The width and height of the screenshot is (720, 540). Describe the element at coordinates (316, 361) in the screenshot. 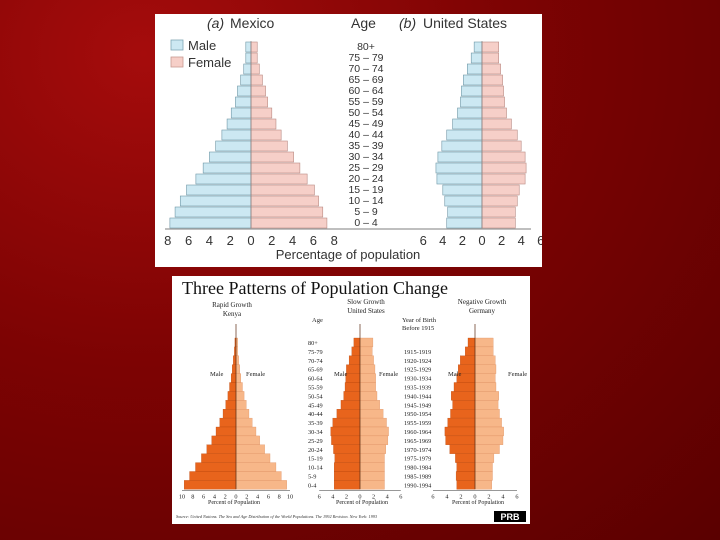

I see `age-group-label: 70-74` at that location.